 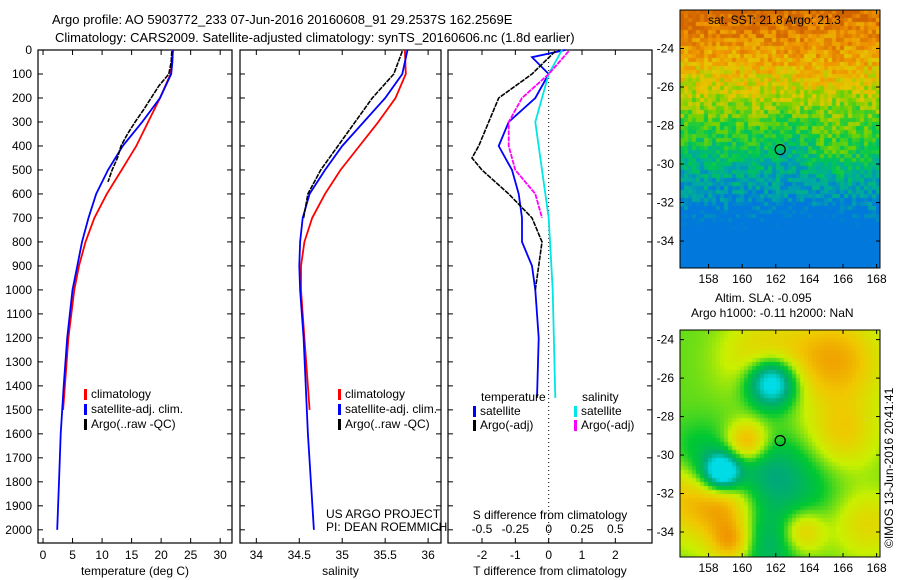 I want to click on series-line-argo-raw-qc-, so click(x=353, y=134).